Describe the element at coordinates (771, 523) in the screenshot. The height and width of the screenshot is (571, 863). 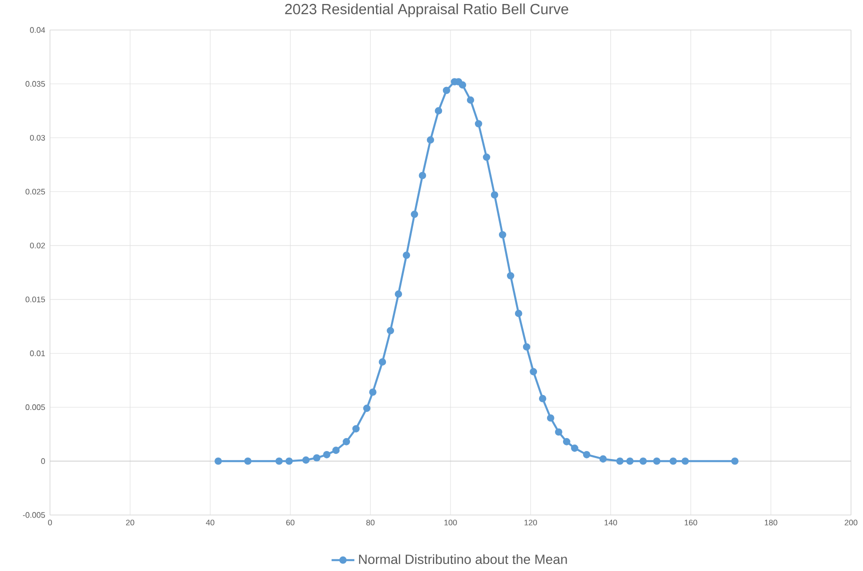
I see `x-tick-label: 180` at that location.